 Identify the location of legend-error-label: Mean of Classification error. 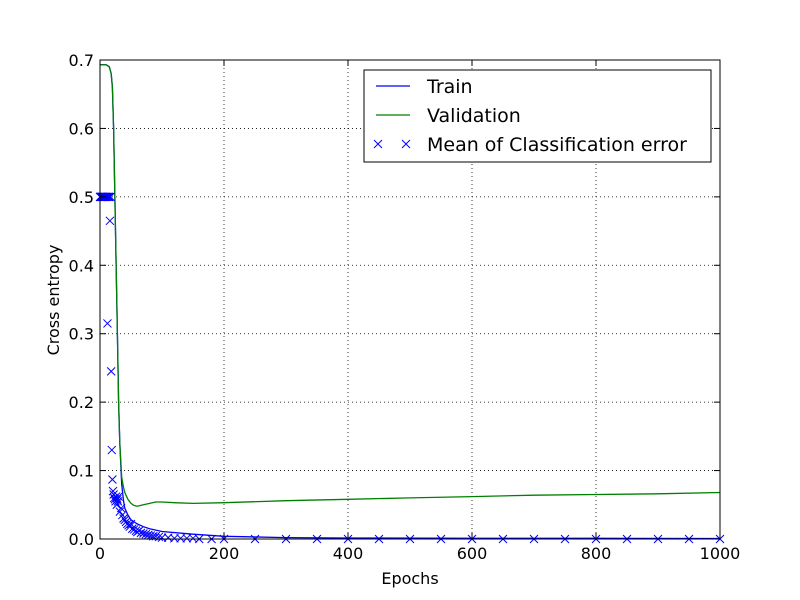
(557, 145).